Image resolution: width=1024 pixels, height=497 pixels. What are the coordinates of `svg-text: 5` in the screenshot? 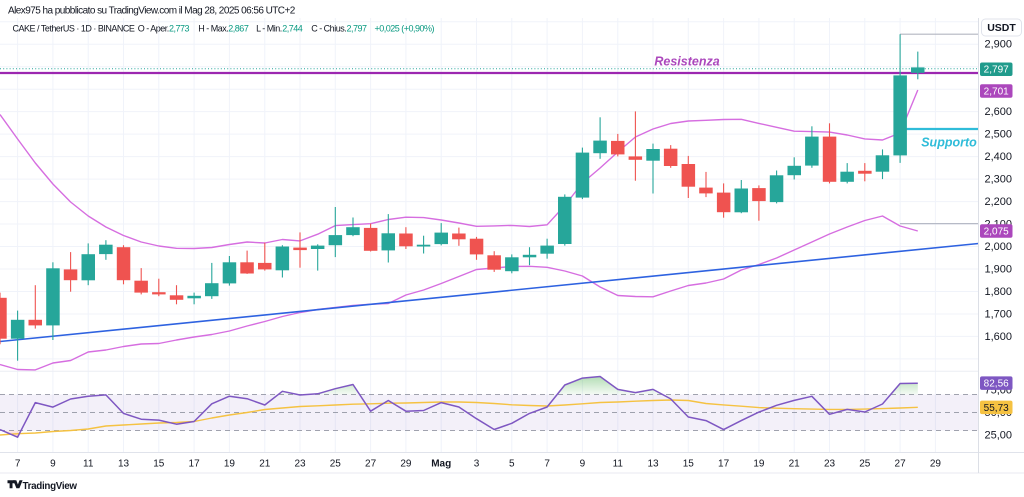 It's located at (512, 464).